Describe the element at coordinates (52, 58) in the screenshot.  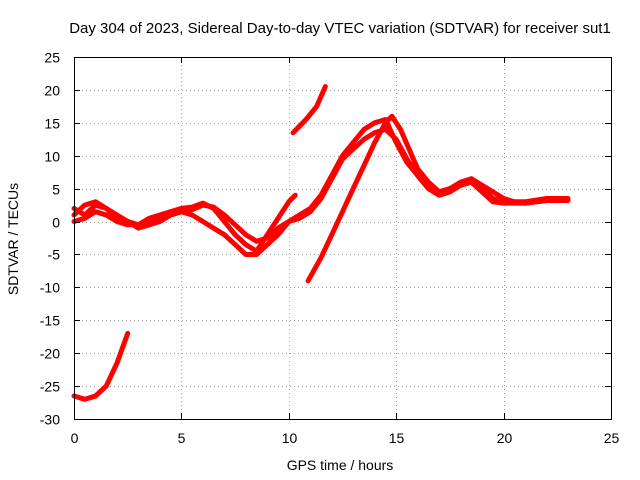
I see `y-tick-label: 25` at that location.